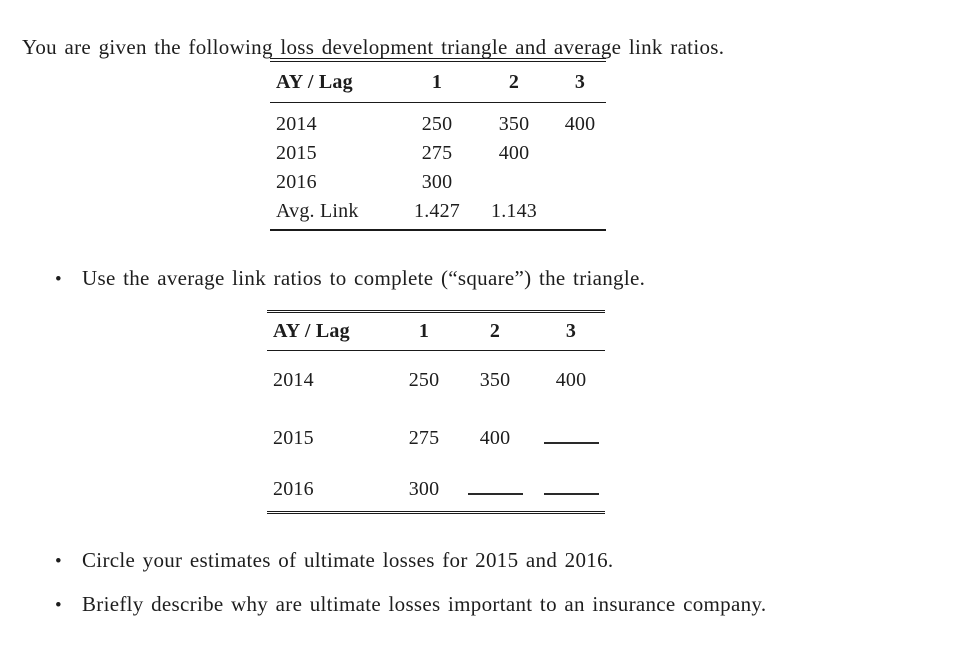 Image resolution: width=953 pixels, height=647 pixels. What do you see at coordinates (317, 211) in the screenshot?
I see `row-label-avg-link: Avg. Link` at bounding box center [317, 211].